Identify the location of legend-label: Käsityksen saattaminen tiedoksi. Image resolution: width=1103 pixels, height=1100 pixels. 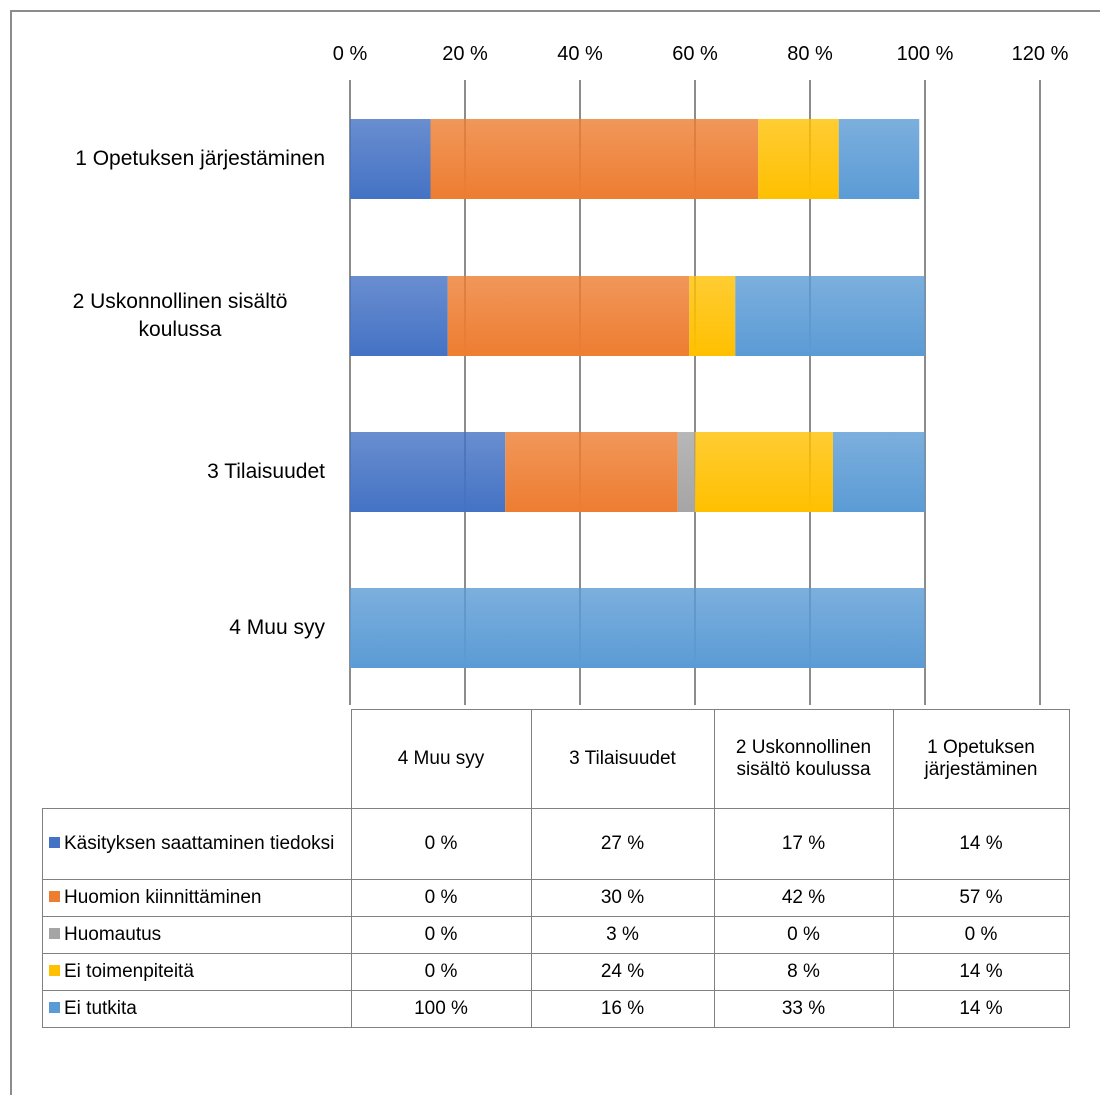
(199, 843).